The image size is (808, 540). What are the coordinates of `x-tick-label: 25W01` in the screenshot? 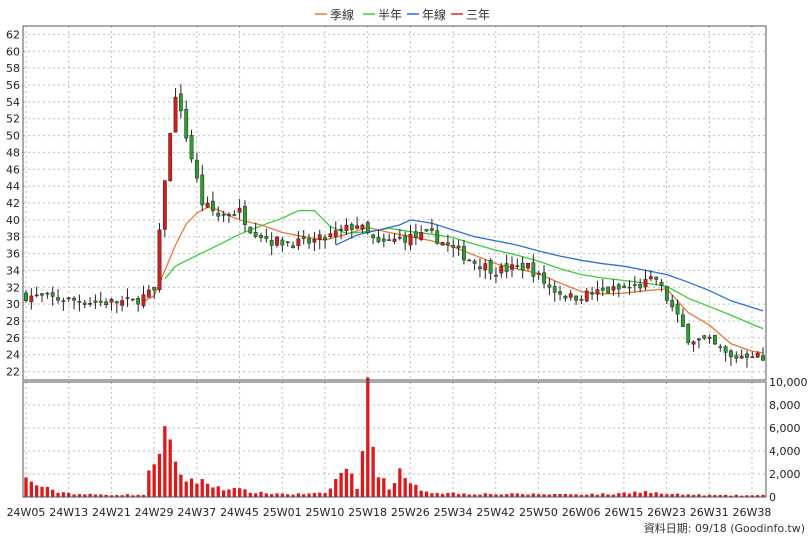 It's located at (282, 512).